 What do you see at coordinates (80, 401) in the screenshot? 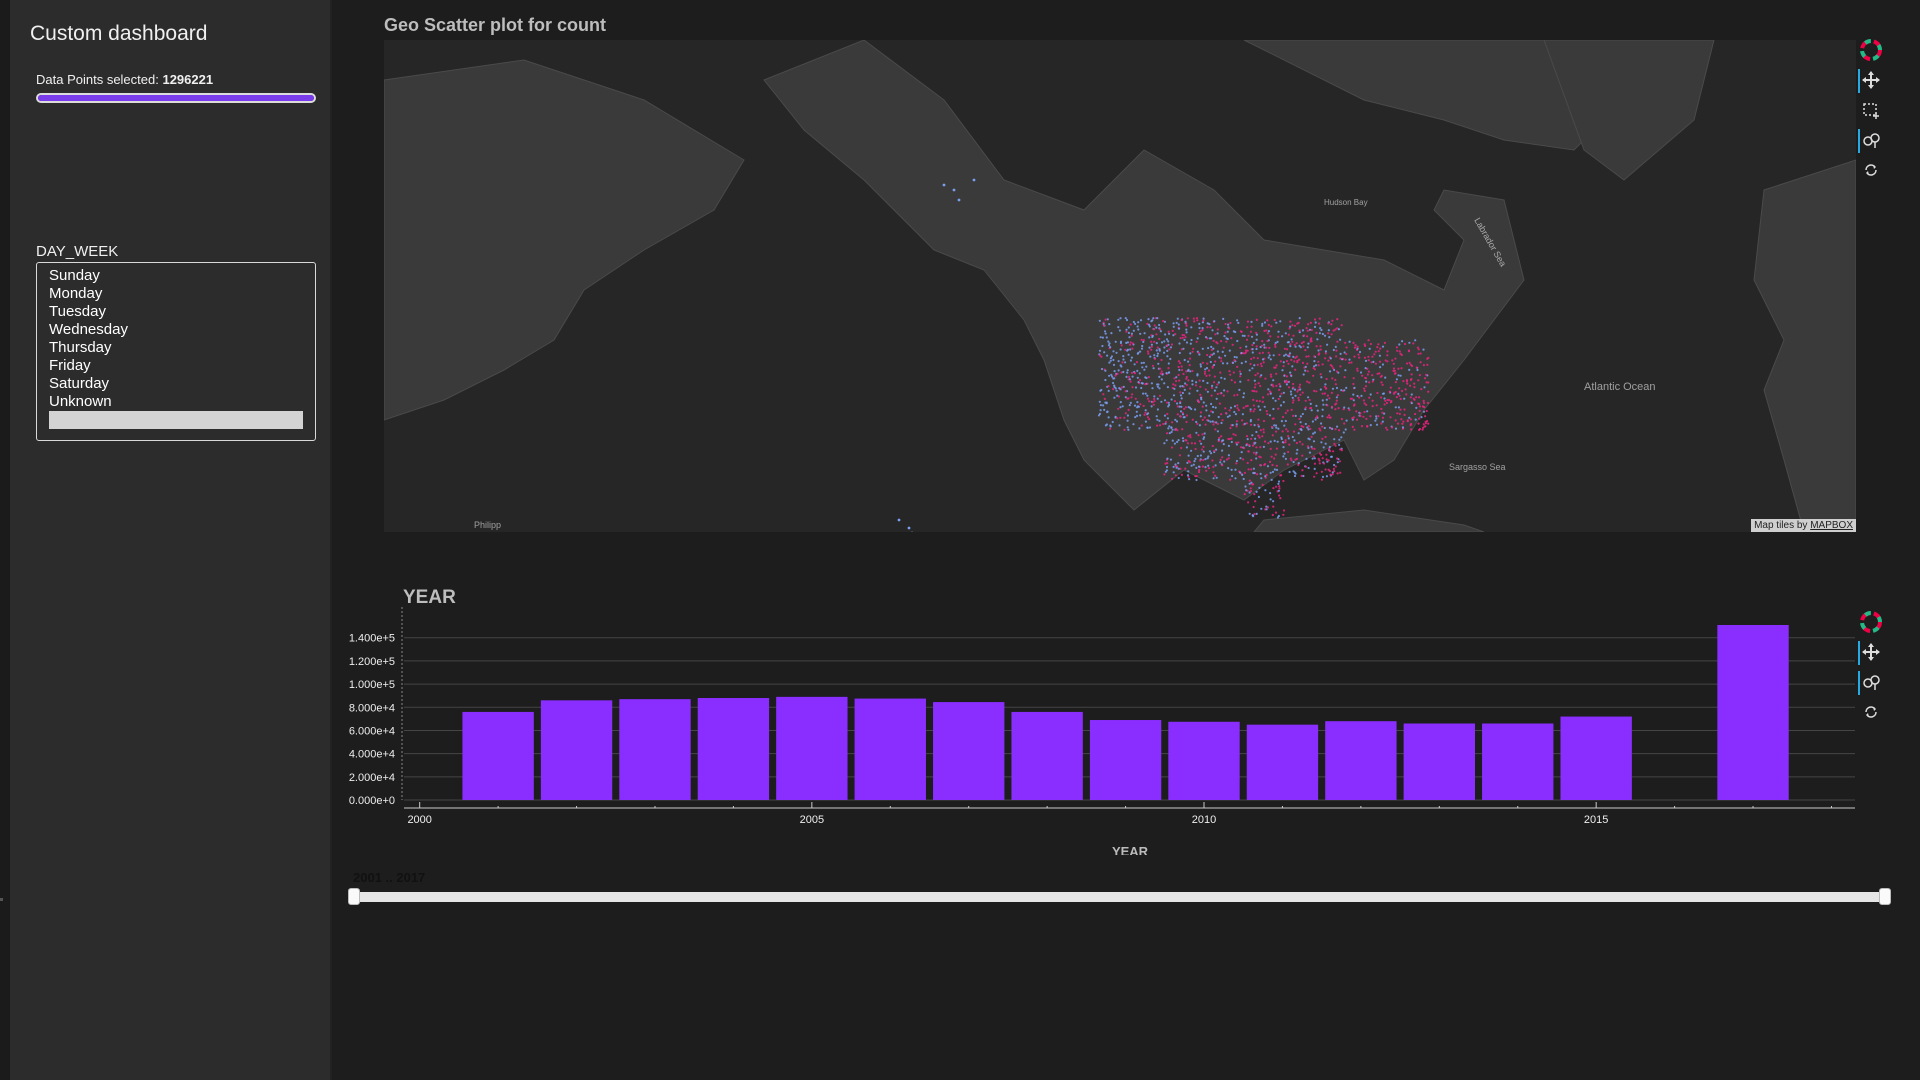
I see `day-week-option: Unknown` at bounding box center [80, 401].